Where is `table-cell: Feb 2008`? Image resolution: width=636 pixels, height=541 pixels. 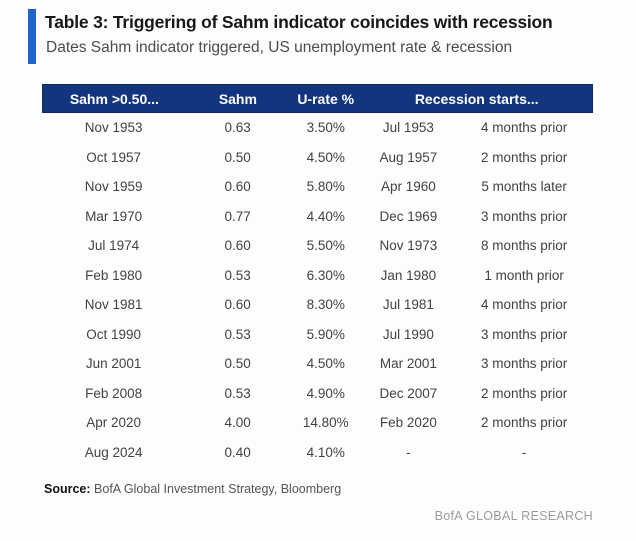
table-cell: Feb 2008 is located at coordinates (114, 393).